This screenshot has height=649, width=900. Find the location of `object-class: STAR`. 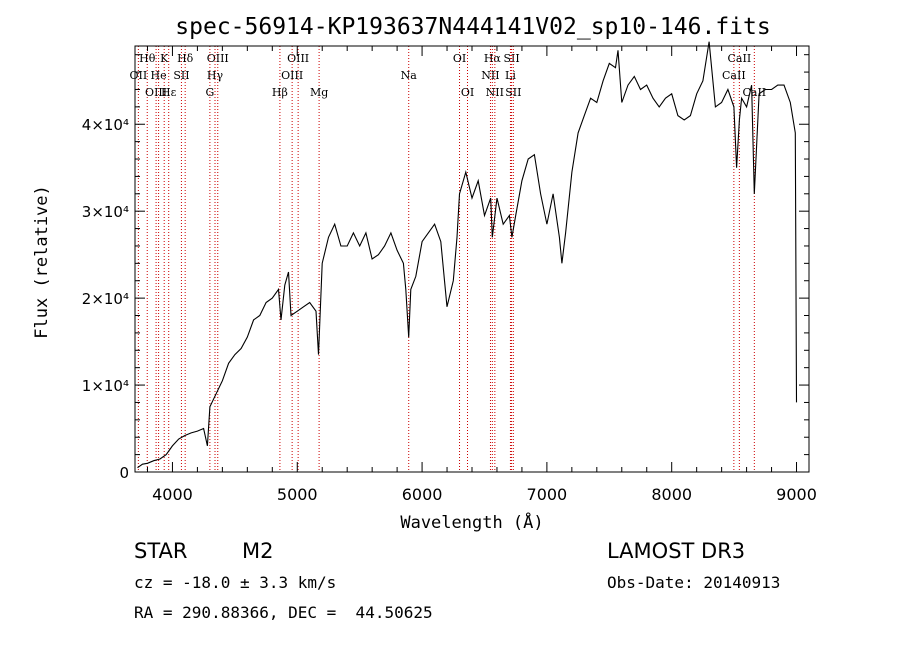

object-class: STAR is located at coordinates (161, 551).